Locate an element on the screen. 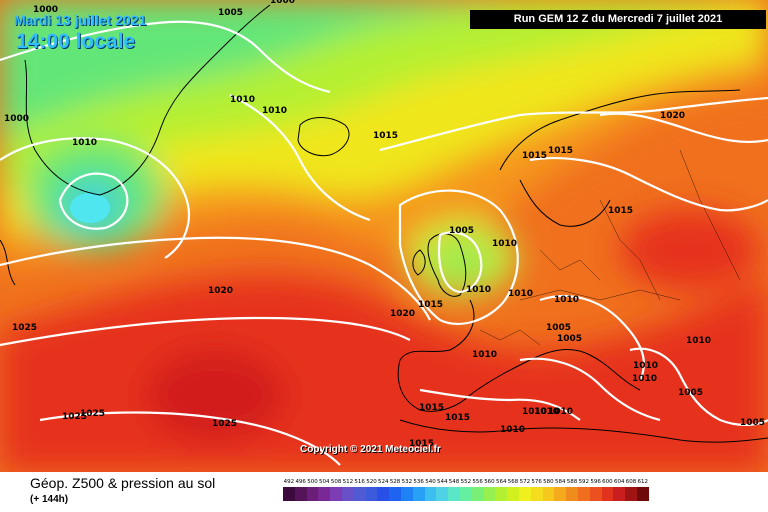  scale-label: 596 is located at coordinates (595, 482).